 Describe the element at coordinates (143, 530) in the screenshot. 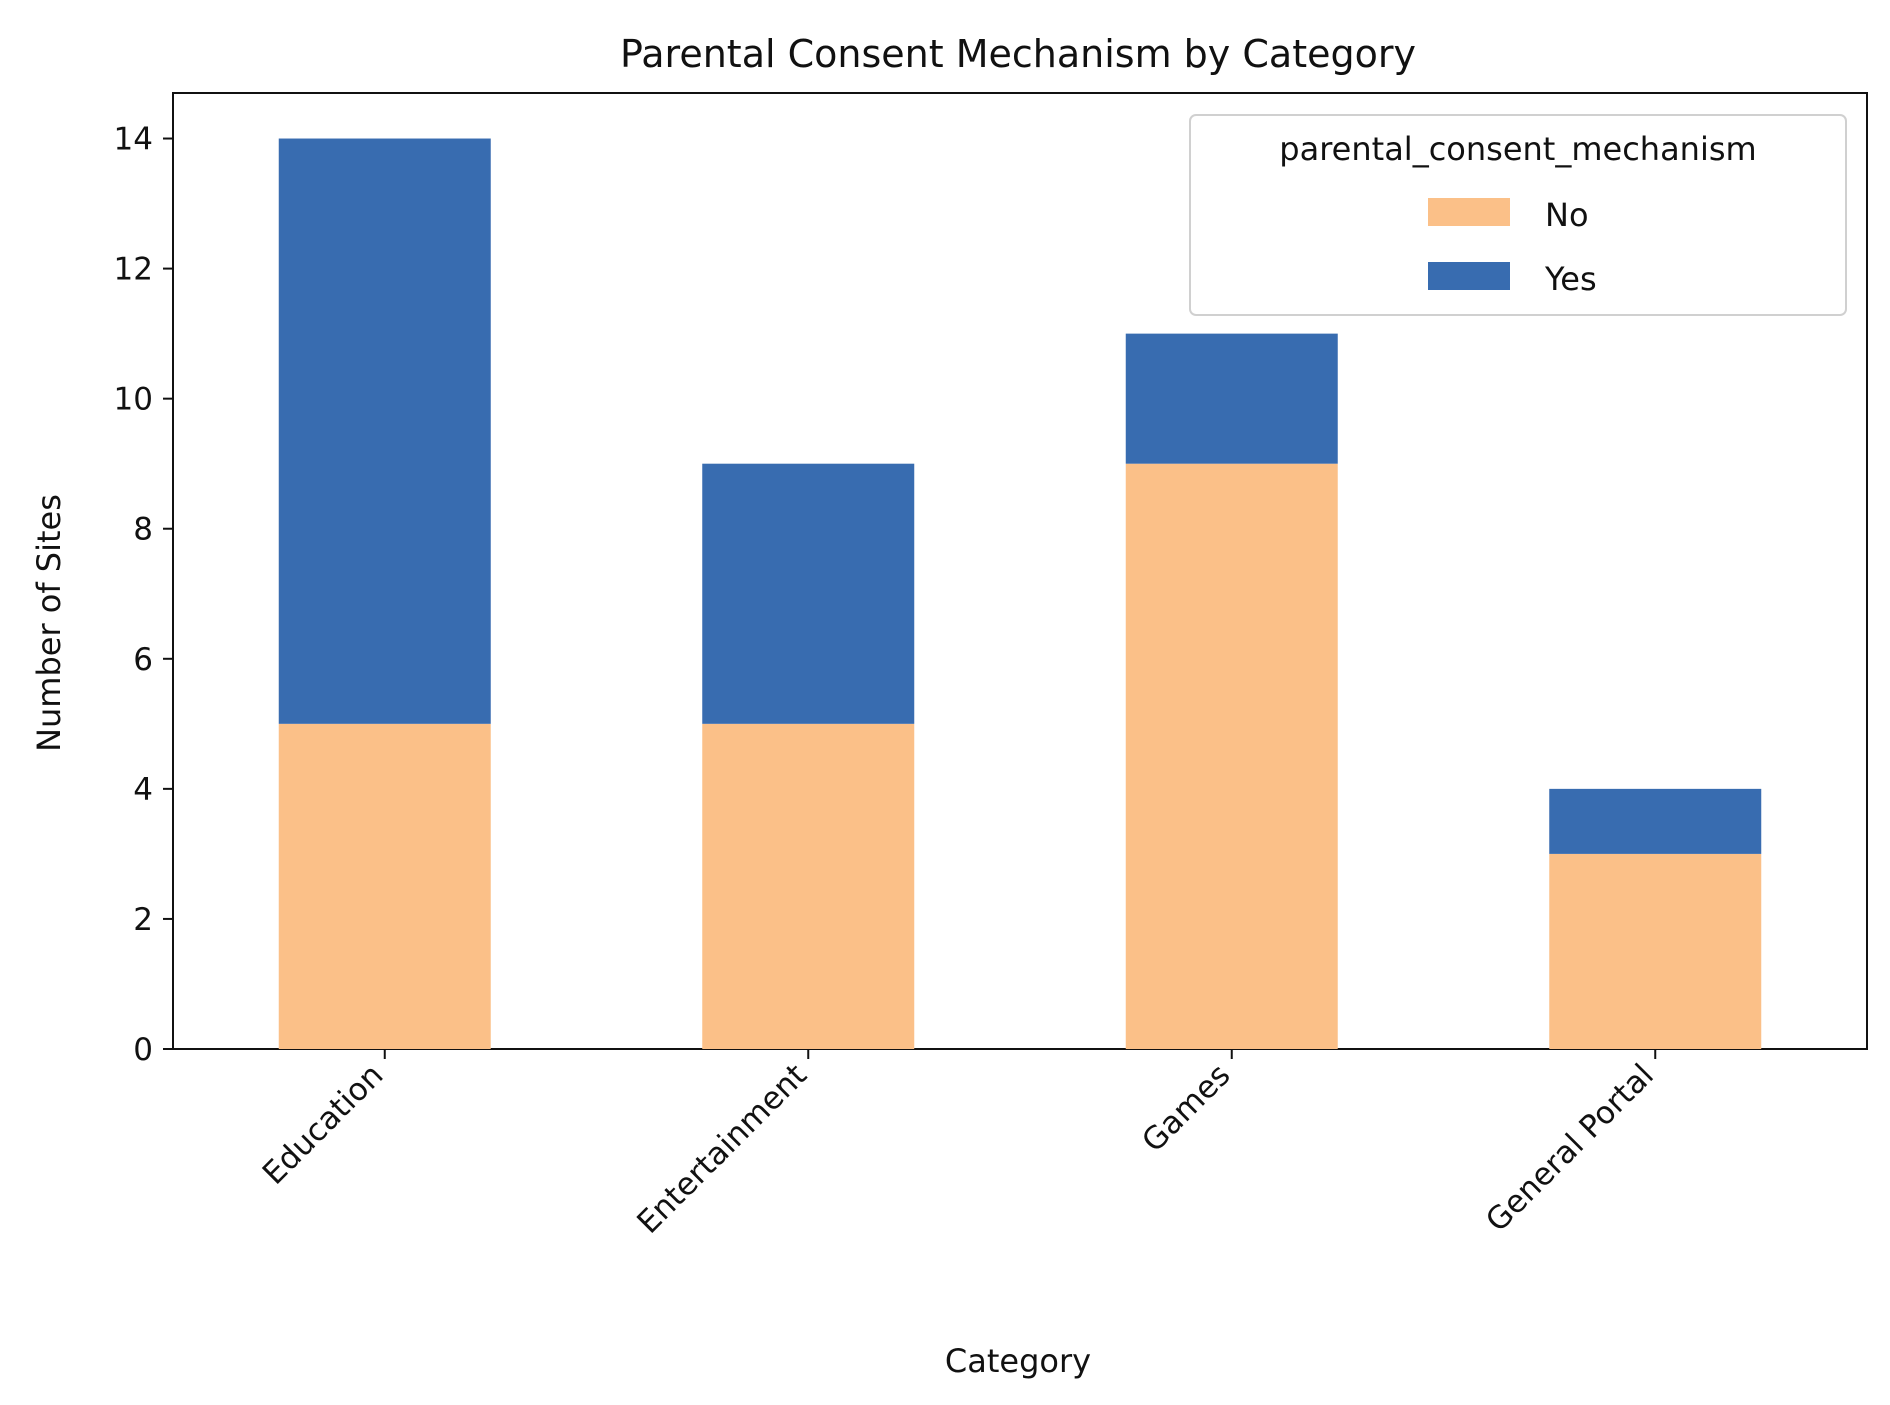

I see `y-tick-label: 8` at that location.